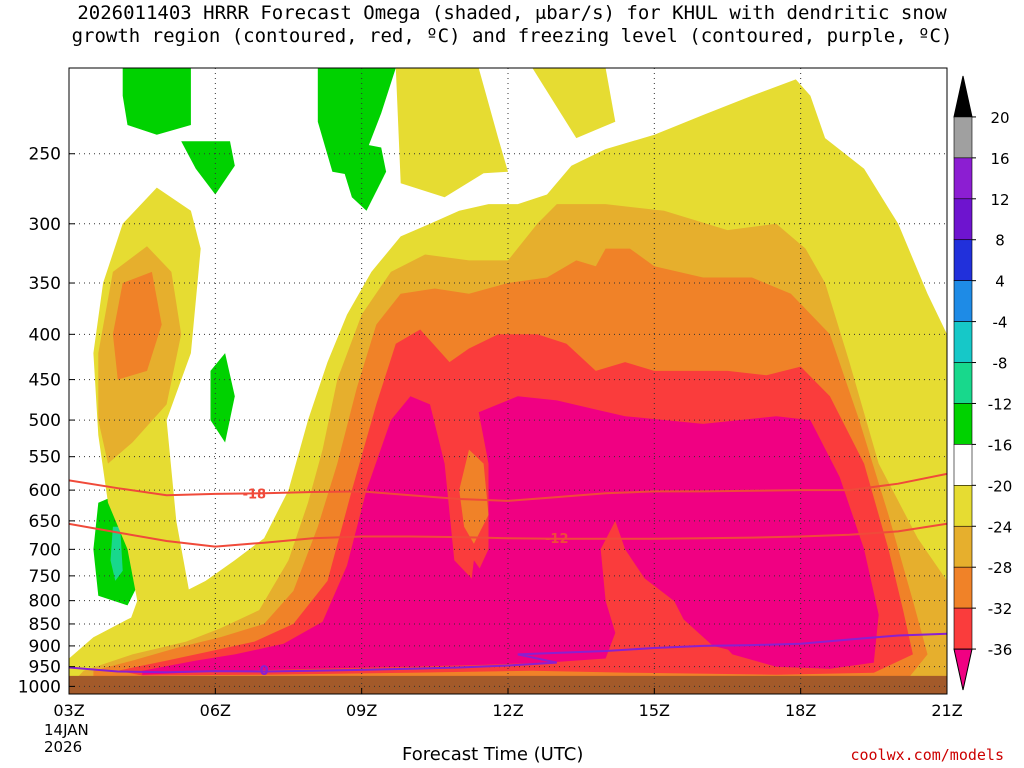 Image resolution: width=1024 pixels, height=768 pixels. I want to click on contour--12, so click(508, 535).